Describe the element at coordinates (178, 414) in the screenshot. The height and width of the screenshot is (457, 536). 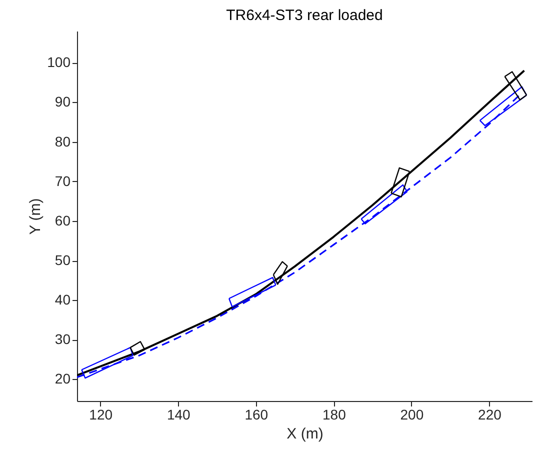
I see `x-tick-label: 140` at that location.